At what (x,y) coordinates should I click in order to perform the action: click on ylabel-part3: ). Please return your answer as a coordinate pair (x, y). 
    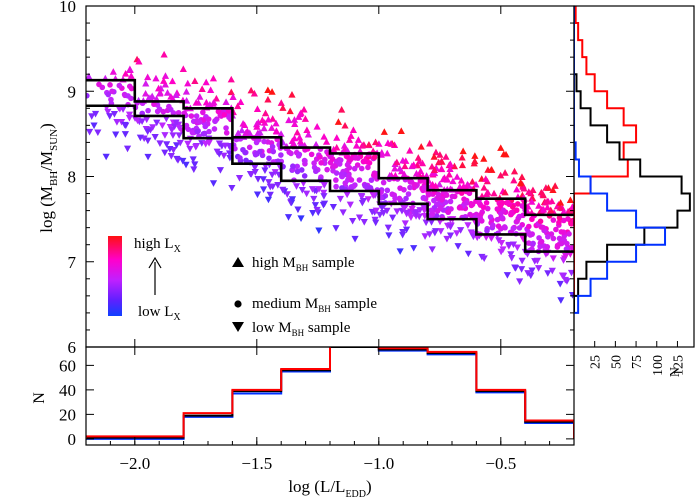
    Looking at the image, I should click on (46, 126).